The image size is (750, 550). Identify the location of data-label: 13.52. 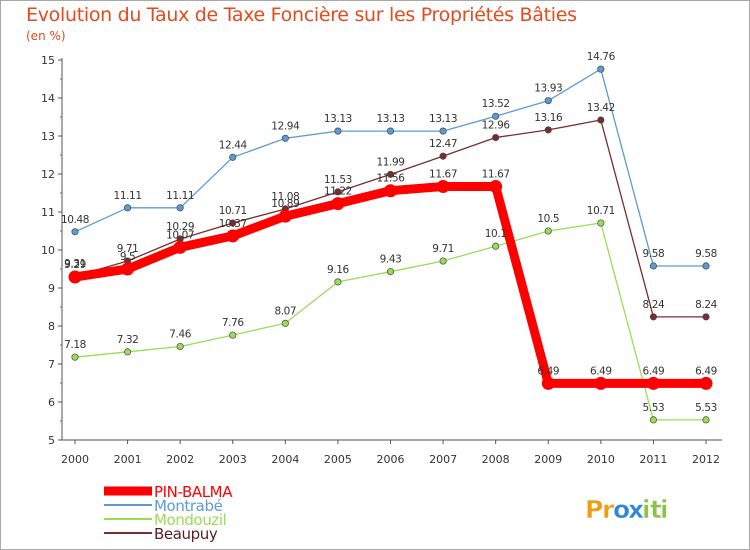
(496, 104).